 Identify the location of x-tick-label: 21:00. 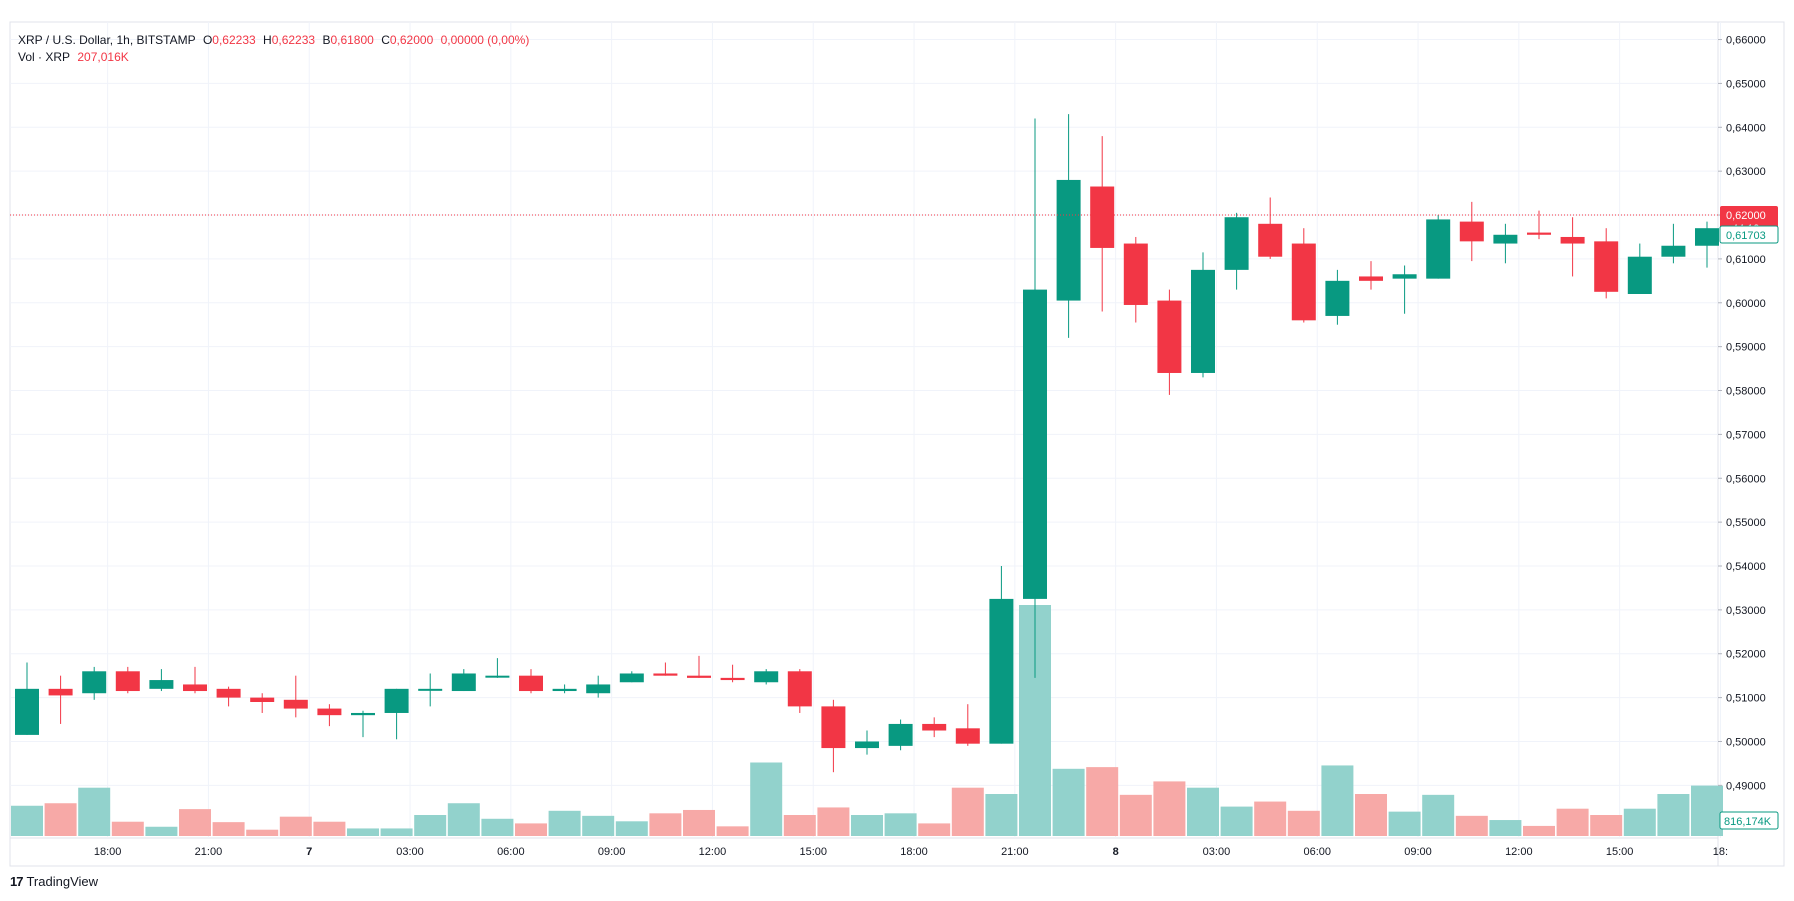
(1015, 852).